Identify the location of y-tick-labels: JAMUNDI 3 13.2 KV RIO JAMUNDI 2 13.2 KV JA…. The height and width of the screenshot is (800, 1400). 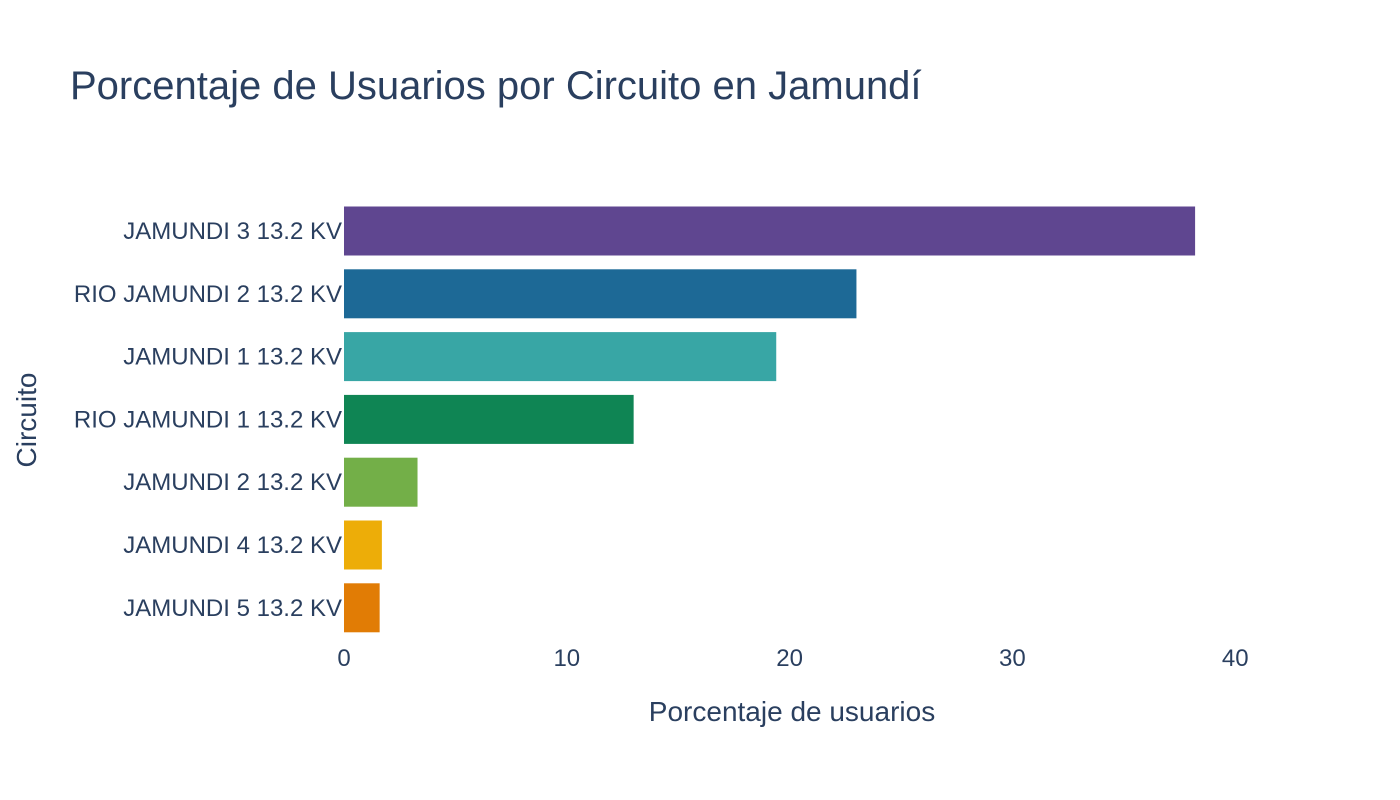
(208, 420).